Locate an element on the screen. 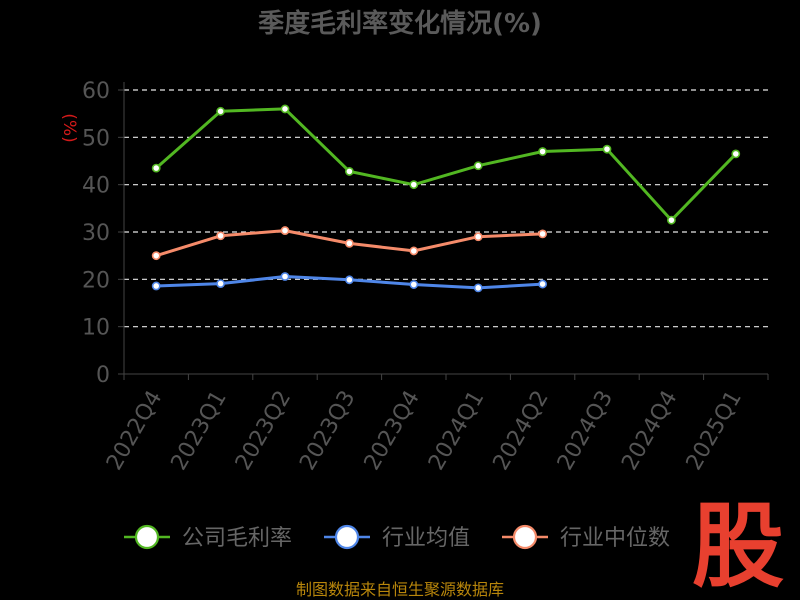  legend-item-0: 公司毛利率 is located at coordinates (208, 537).